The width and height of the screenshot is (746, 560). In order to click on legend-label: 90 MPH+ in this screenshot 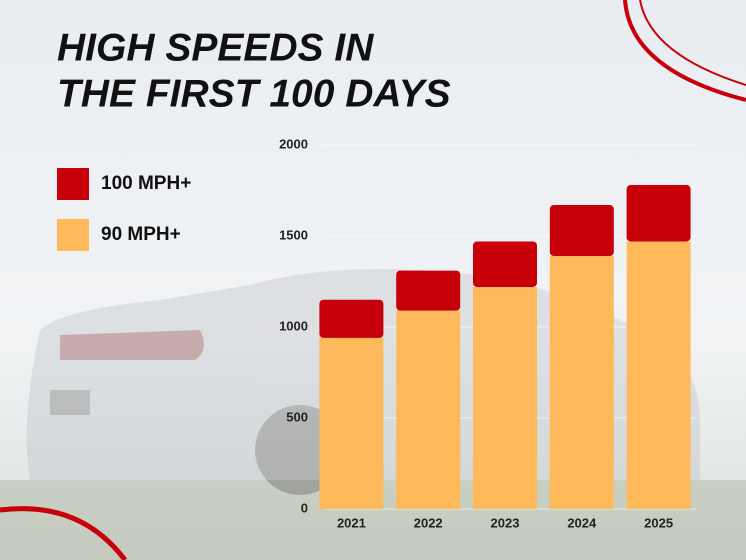, I will do `click(141, 234)`.